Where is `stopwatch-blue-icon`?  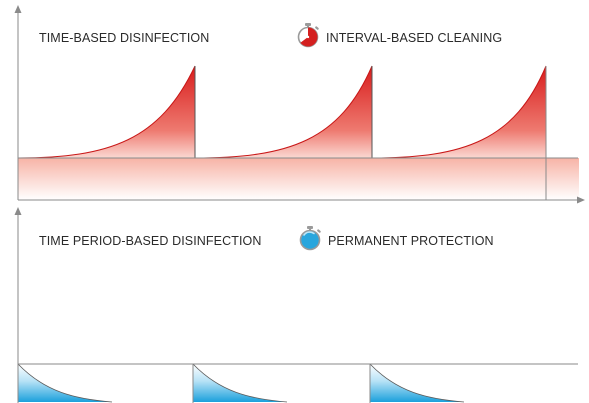
stopwatch-blue-icon is located at coordinates (310, 238).